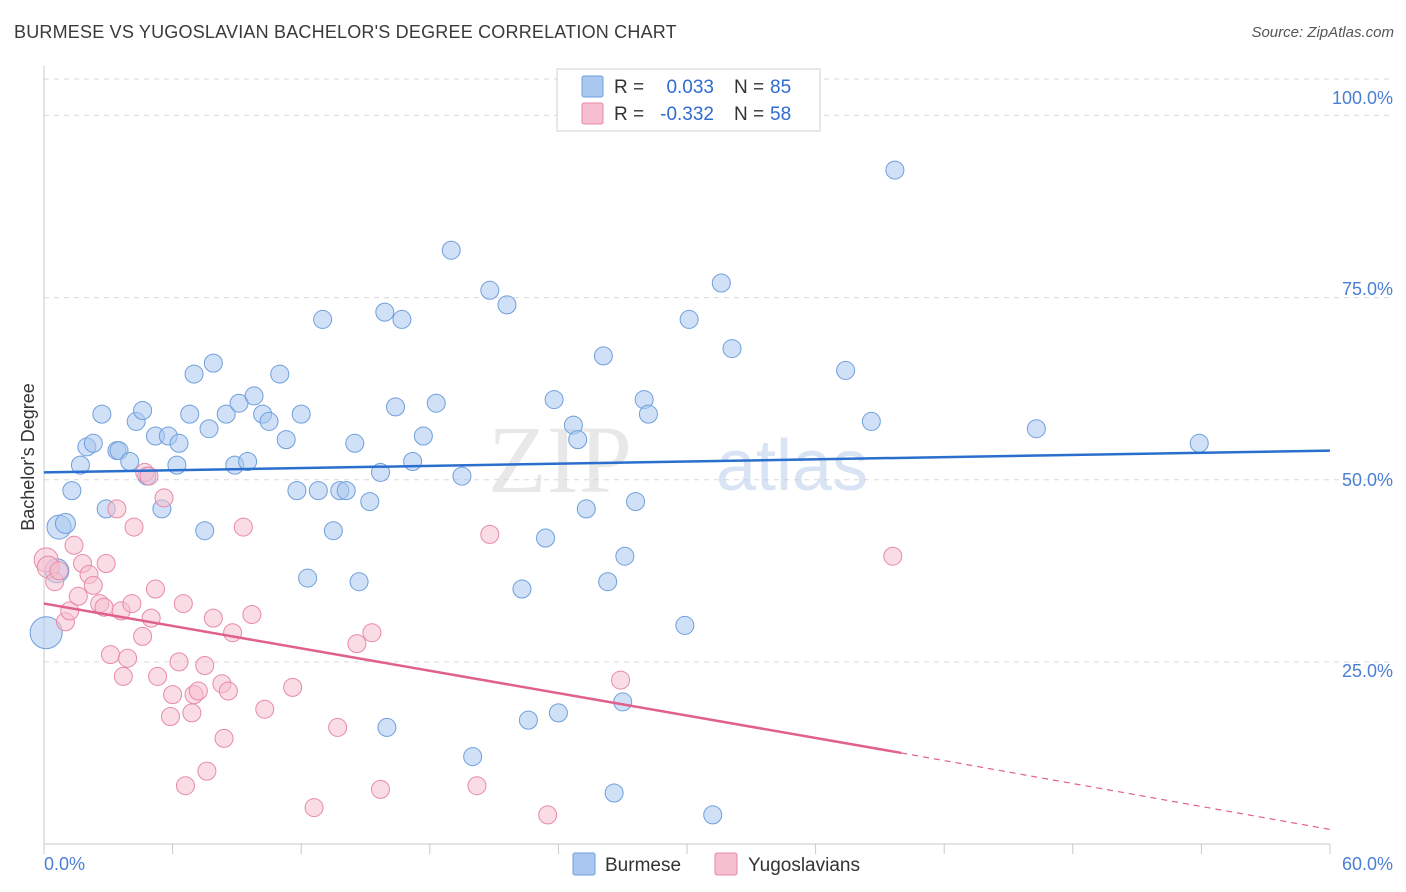 Image resolution: width=1406 pixels, height=892 pixels. Describe the element at coordinates (1367, 671) in the screenshot. I see `y-tick-label-25: 25.0%` at that location.